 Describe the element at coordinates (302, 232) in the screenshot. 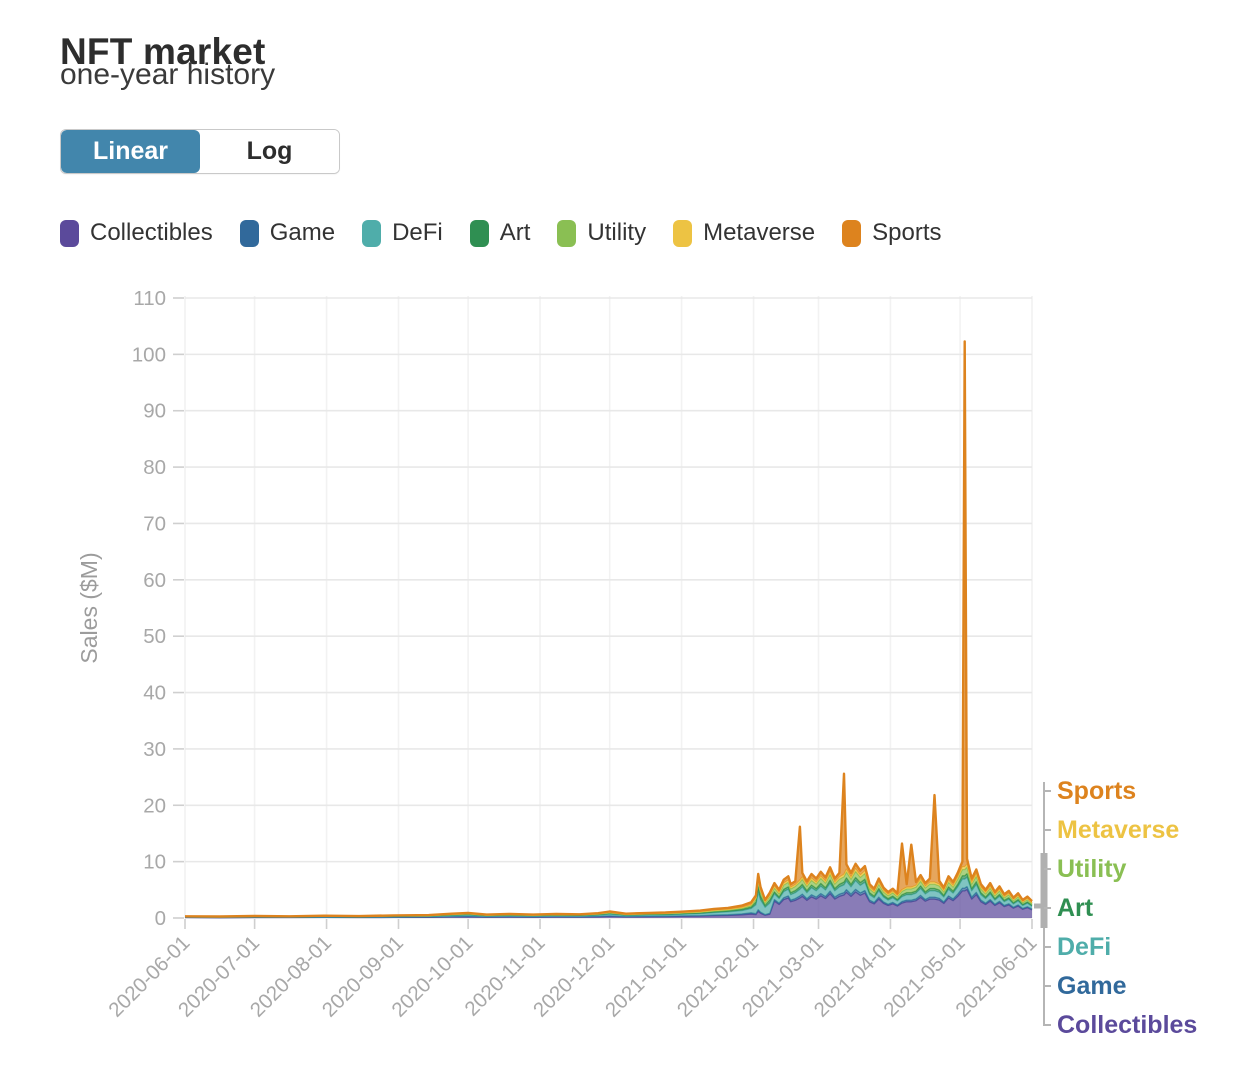

I see `legend-label: Game` at that location.